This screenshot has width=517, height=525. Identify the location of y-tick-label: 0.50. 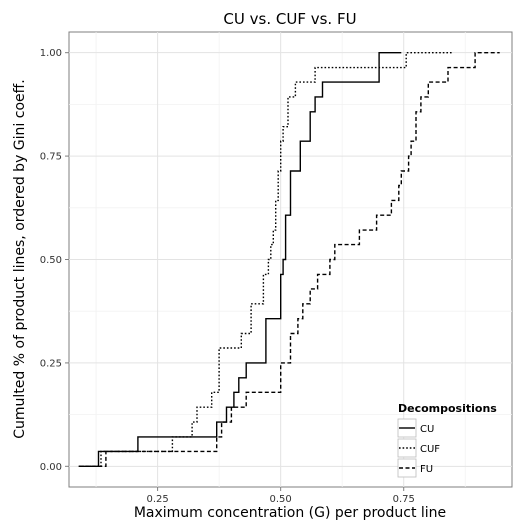
(51, 260).